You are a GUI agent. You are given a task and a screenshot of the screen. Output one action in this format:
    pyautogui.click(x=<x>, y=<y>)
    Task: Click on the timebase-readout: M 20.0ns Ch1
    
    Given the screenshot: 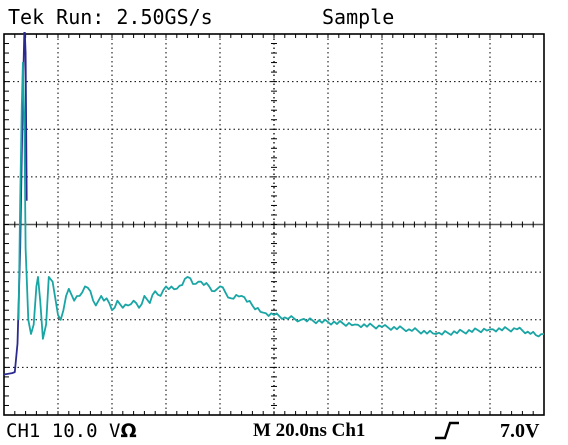 What is the action you would take?
    pyautogui.click(x=309, y=431)
    